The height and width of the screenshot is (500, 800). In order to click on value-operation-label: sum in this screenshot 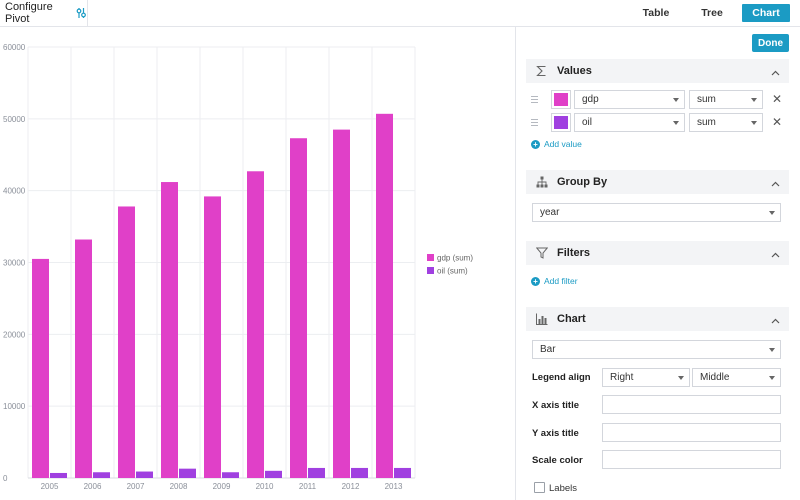, I will do `click(706, 122)`.